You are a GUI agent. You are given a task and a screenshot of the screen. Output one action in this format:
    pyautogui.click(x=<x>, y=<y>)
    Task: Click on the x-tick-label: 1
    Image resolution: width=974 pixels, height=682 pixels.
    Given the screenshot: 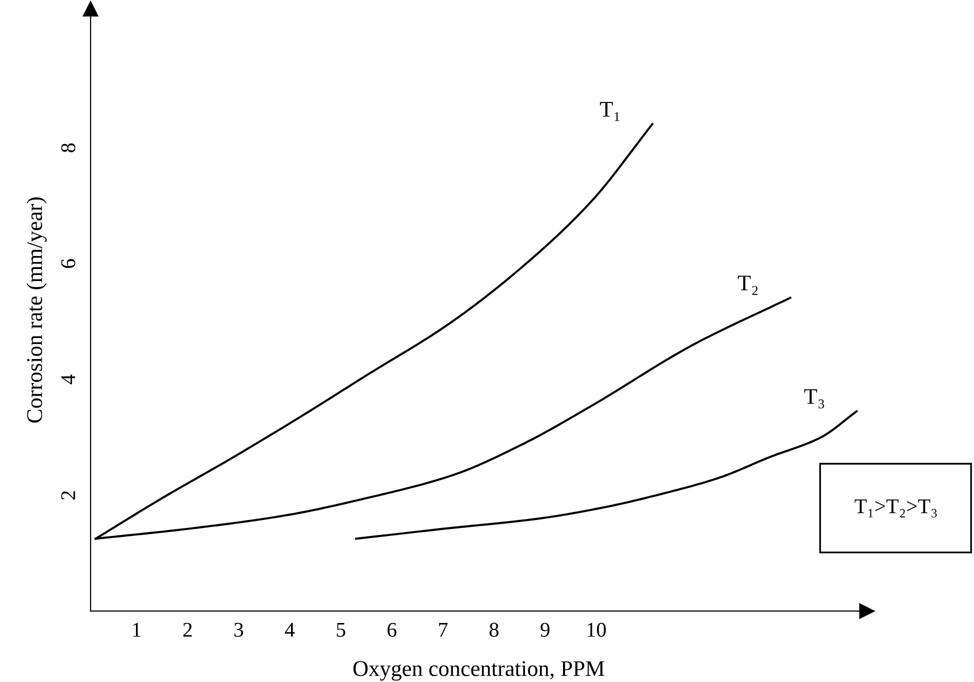 What is the action you would take?
    pyautogui.click(x=137, y=629)
    